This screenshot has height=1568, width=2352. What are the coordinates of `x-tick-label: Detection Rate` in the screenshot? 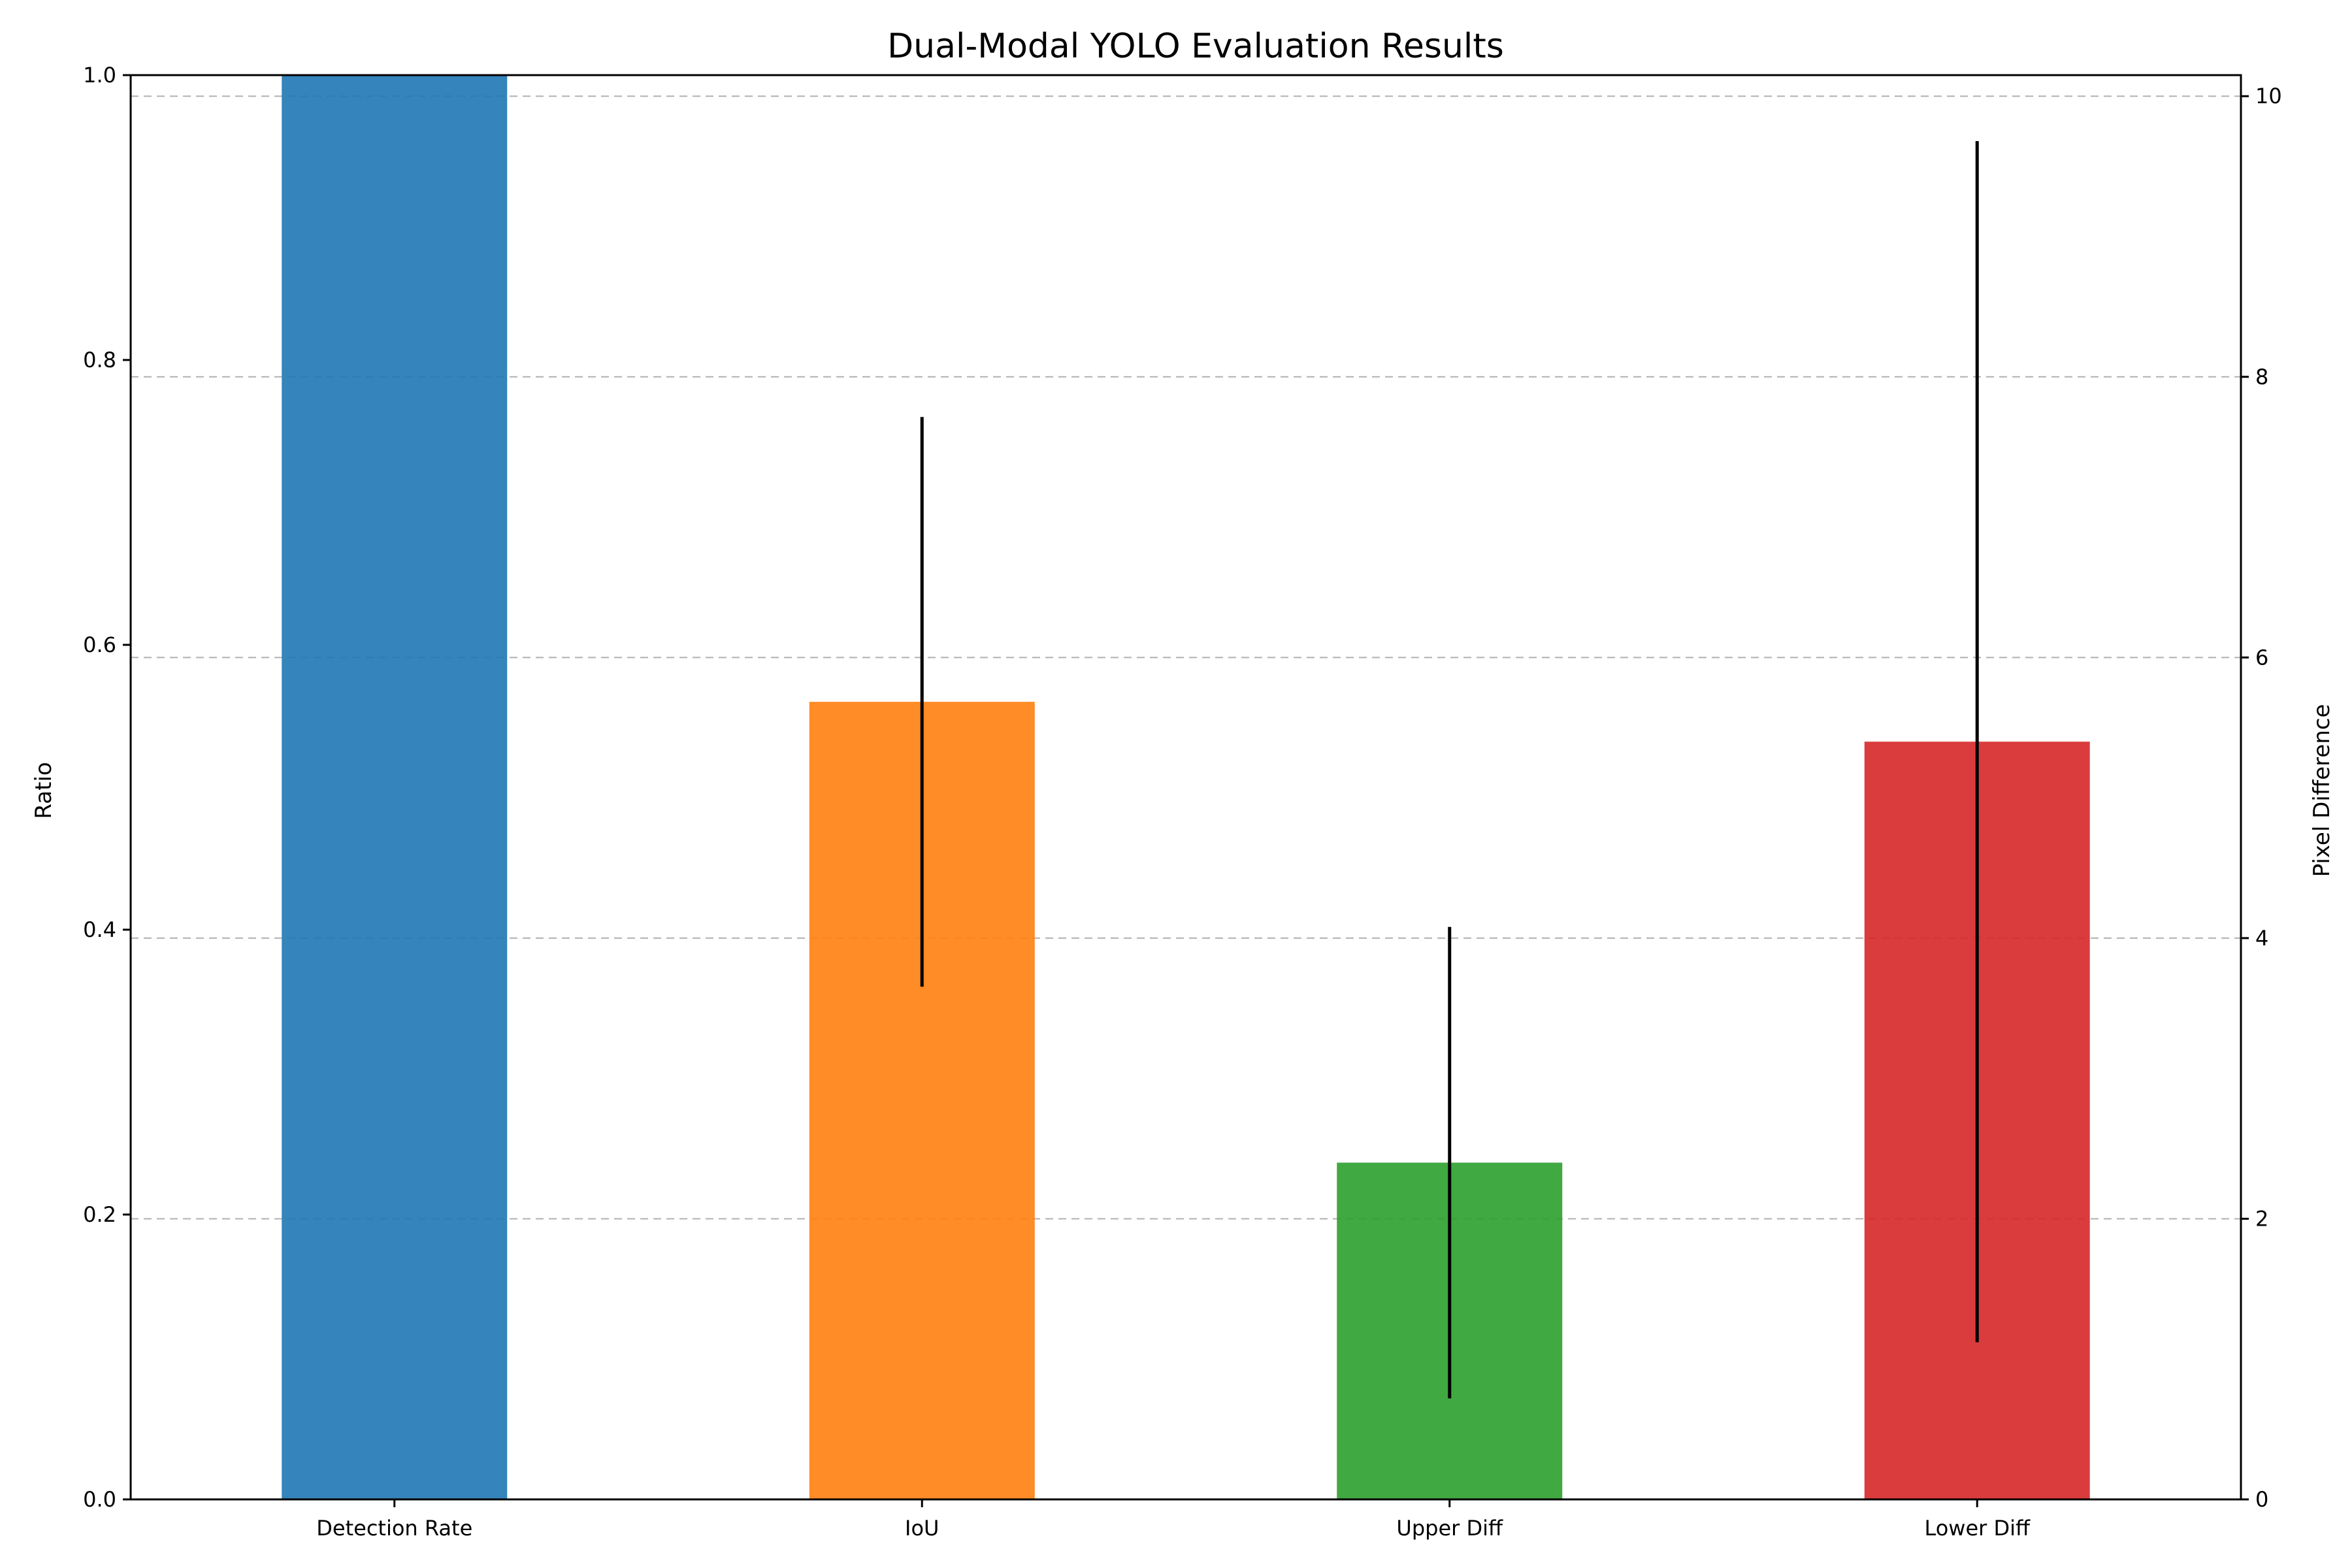 It's located at (394, 1528).